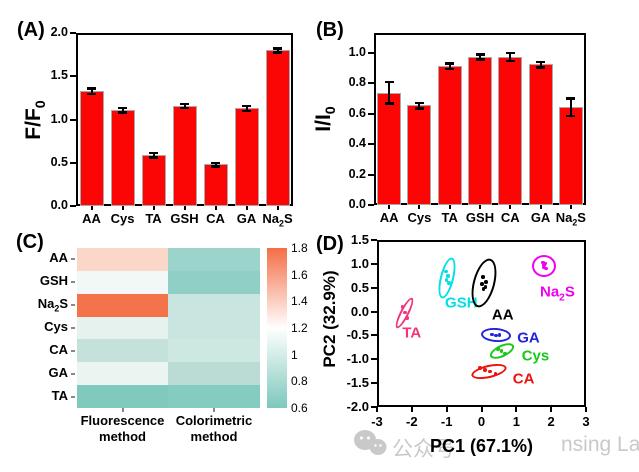 This screenshot has width=639, height=472. What do you see at coordinates (299, 301) in the screenshot?
I see `colorbar-tick-label: 1.4` at bounding box center [299, 301].